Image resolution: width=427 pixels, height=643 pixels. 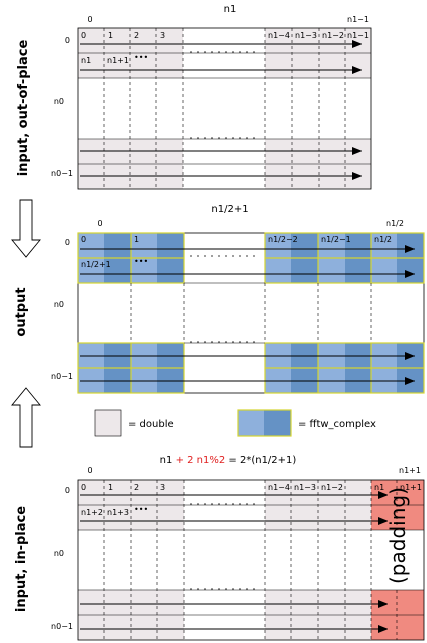 What do you see at coordinates (21, 311) in the screenshot?
I see `side-label-output: output` at bounding box center [21, 311].